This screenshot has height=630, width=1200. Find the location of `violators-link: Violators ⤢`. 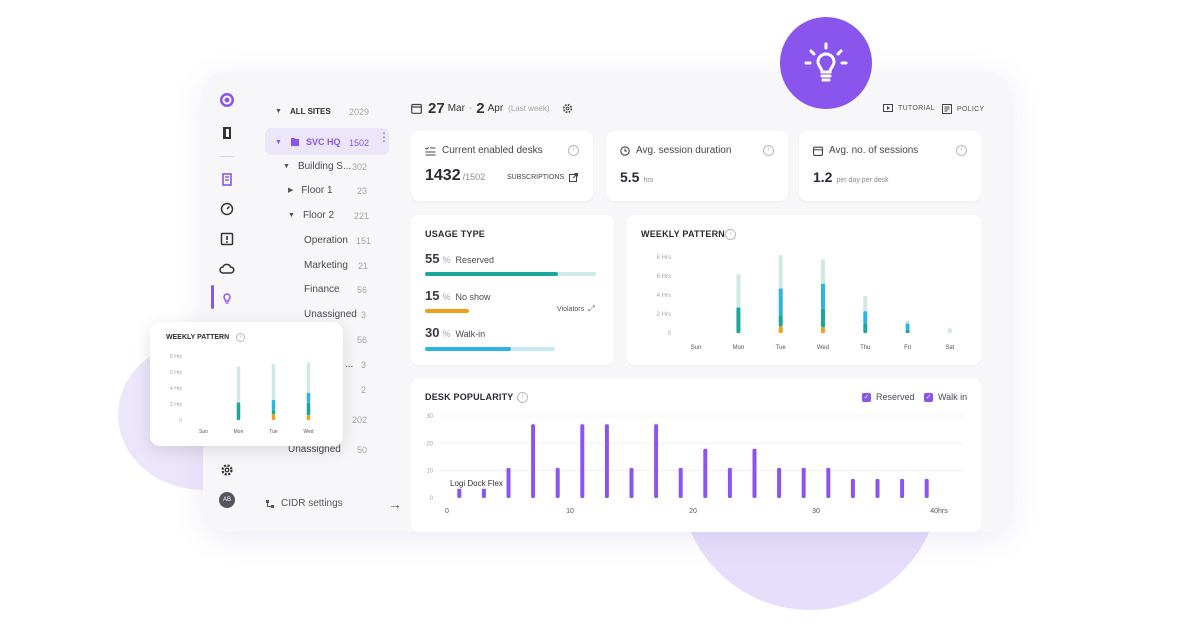

violators-link: Violators ⤢ is located at coordinates (576, 309).